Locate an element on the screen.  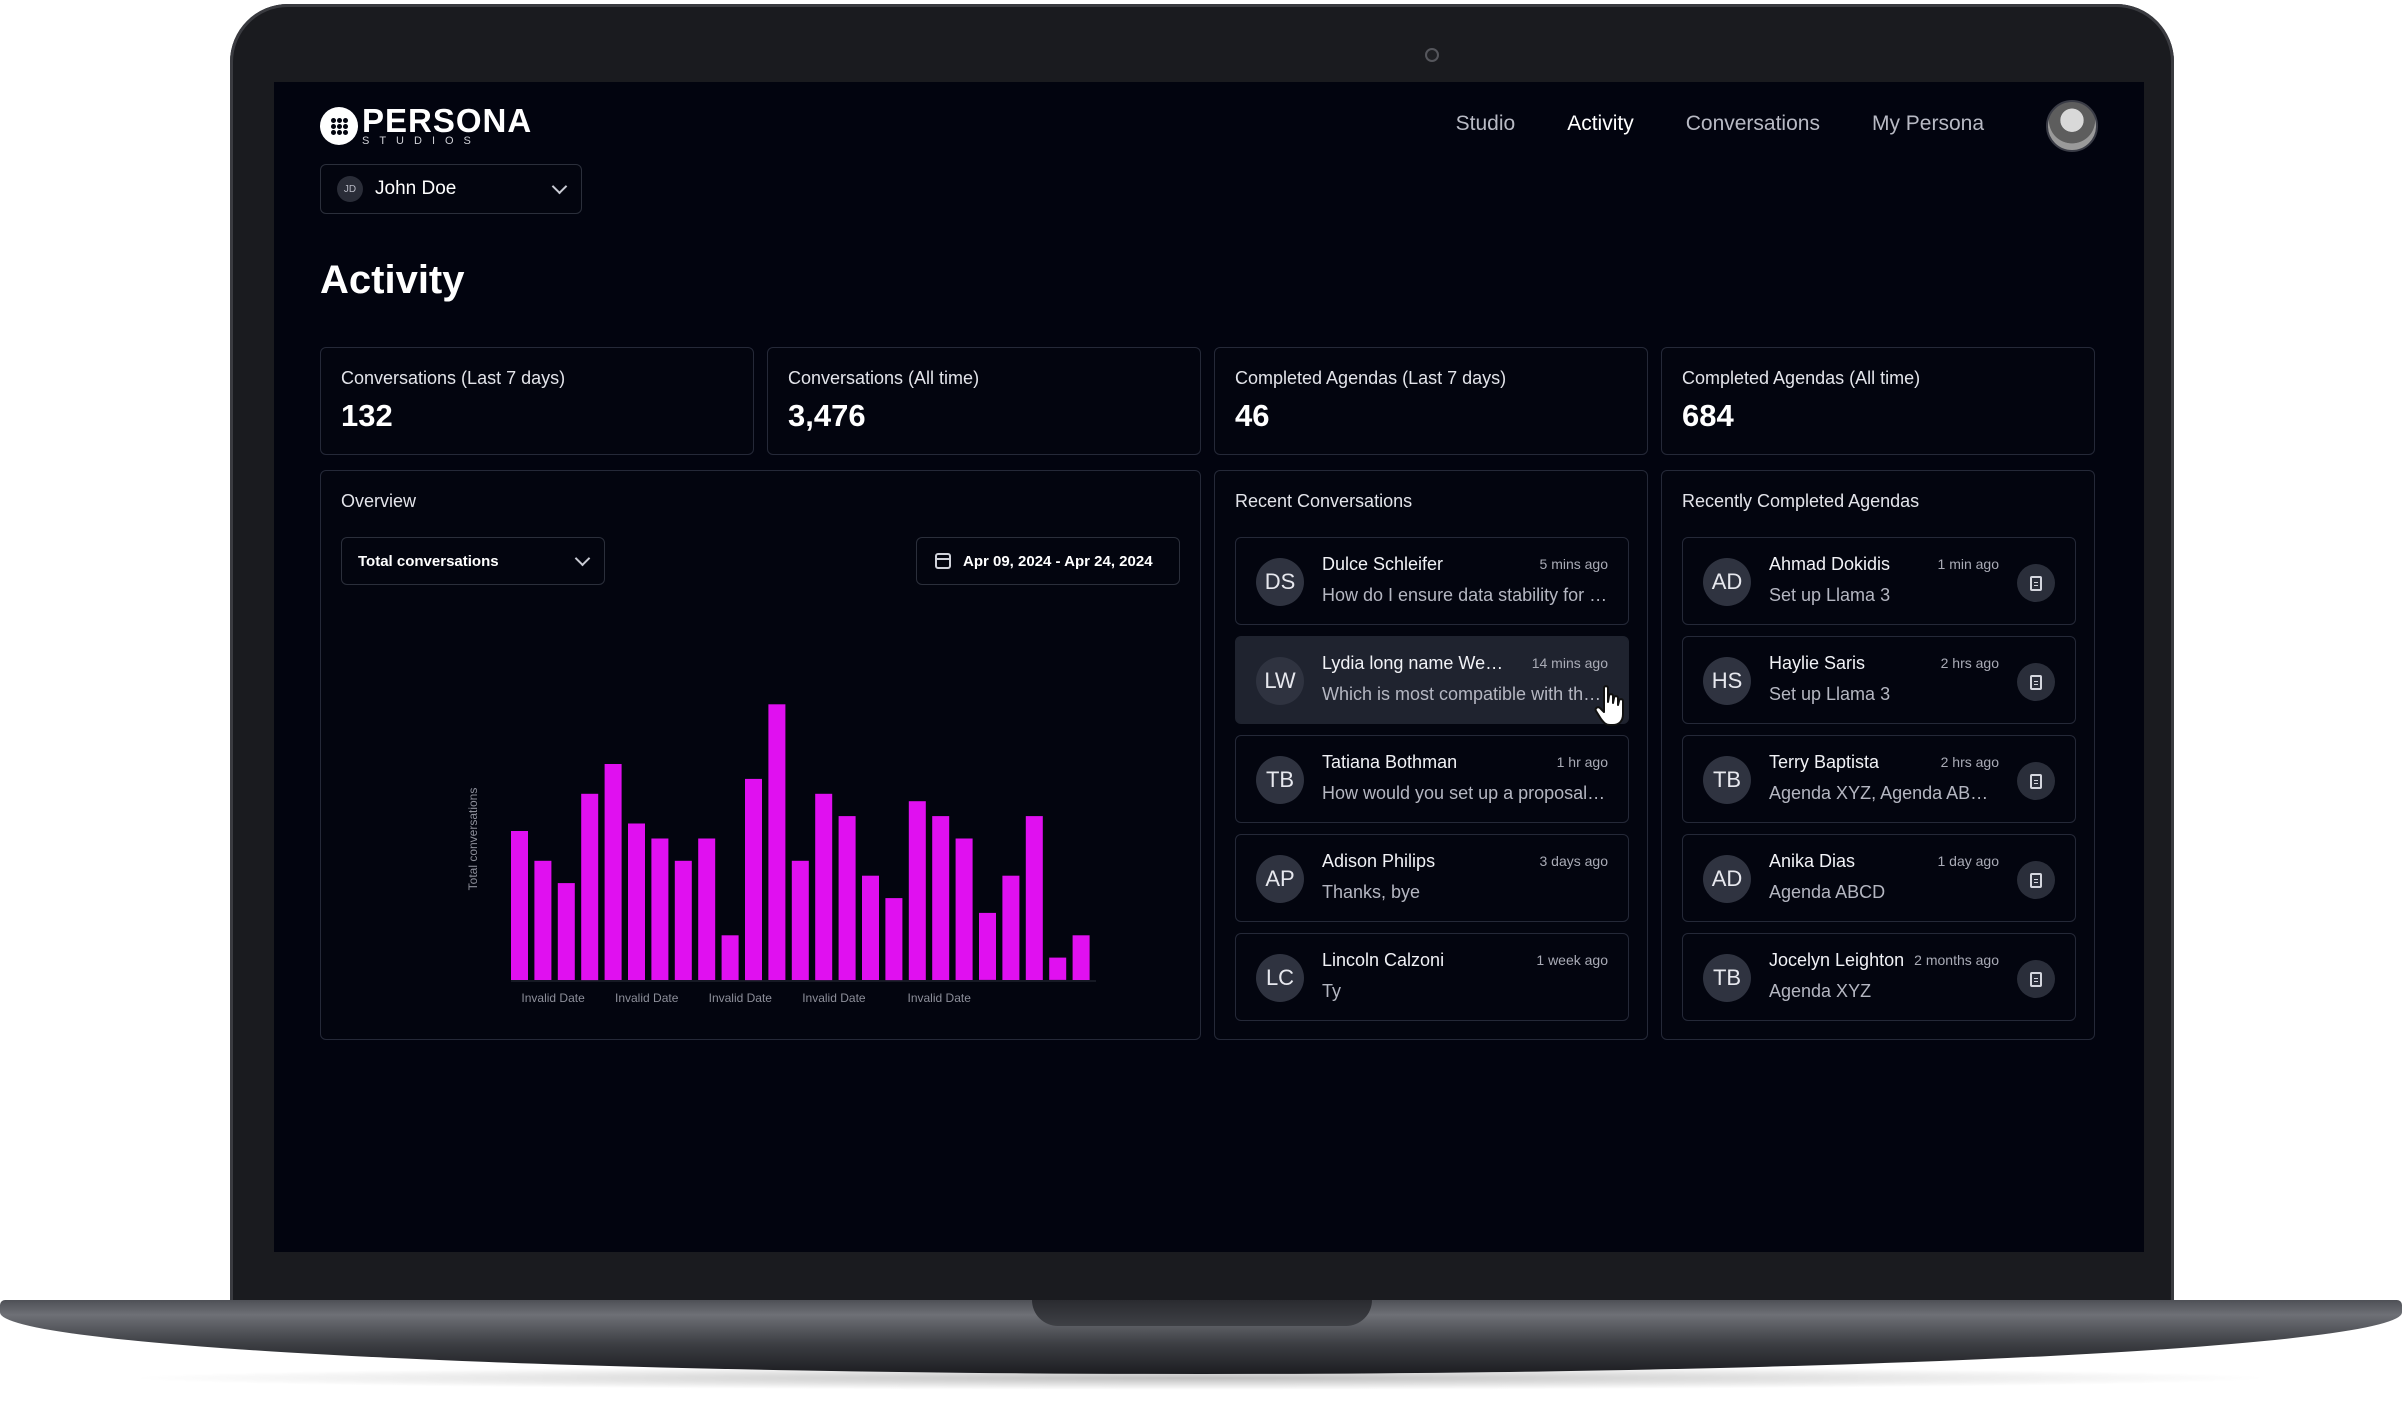
agenda-user-name: Ahmad Dokidis is located at coordinates (1830, 564).